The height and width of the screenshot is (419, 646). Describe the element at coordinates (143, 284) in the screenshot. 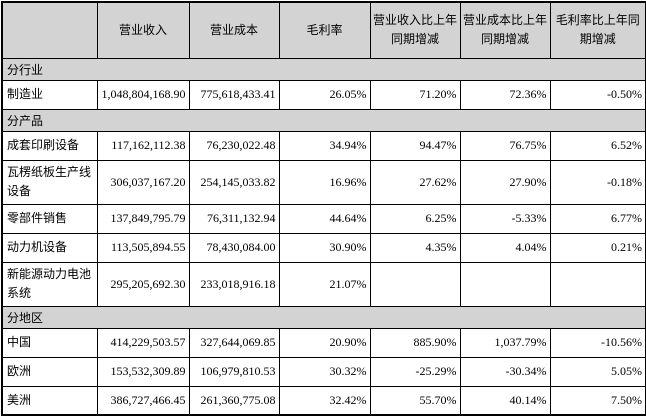

I see `cell-revenue: 295,205,692.30` at that location.